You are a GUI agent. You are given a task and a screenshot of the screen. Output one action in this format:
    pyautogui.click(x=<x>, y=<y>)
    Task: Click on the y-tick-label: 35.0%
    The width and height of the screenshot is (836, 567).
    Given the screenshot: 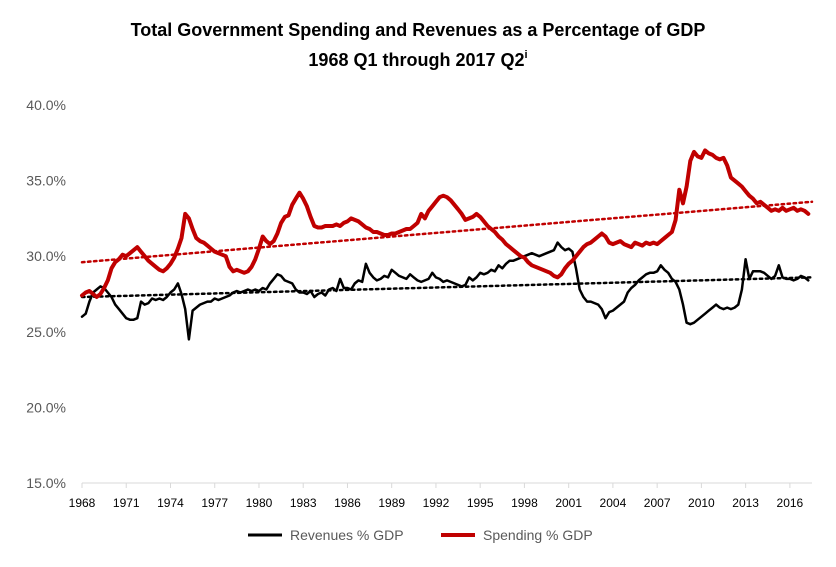 What is the action you would take?
    pyautogui.click(x=46, y=181)
    